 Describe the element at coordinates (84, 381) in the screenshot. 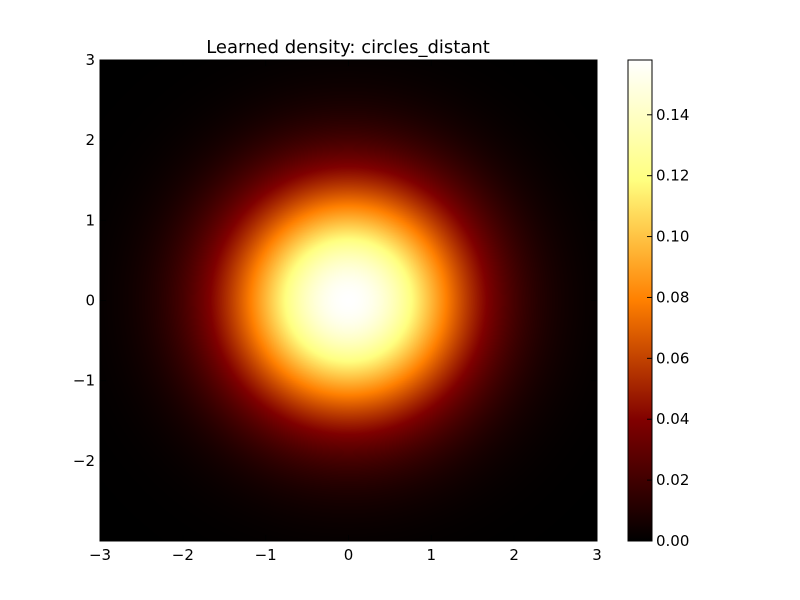

I see `y-tick-label: −1` at that location.